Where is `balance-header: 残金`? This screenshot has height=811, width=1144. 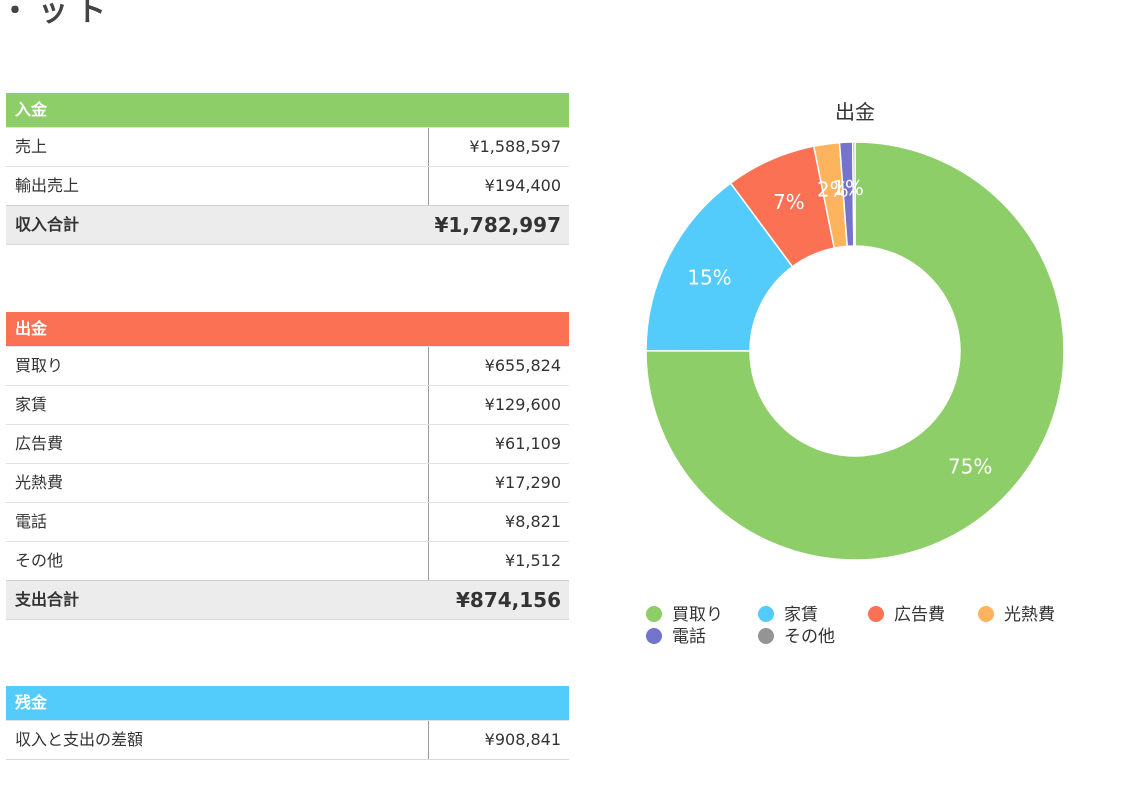
balance-header: 残金 is located at coordinates (287, 703).